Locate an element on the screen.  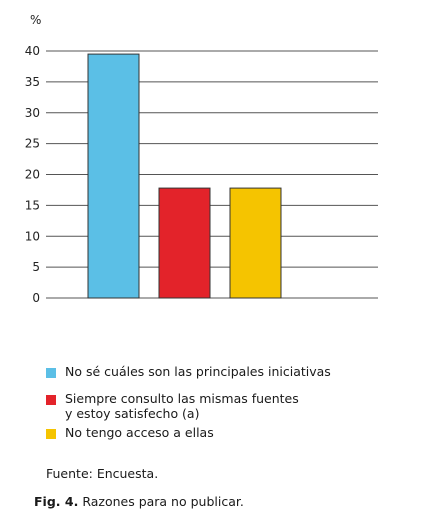
y-tick-label: 15 is located at coordinates (32, 205).